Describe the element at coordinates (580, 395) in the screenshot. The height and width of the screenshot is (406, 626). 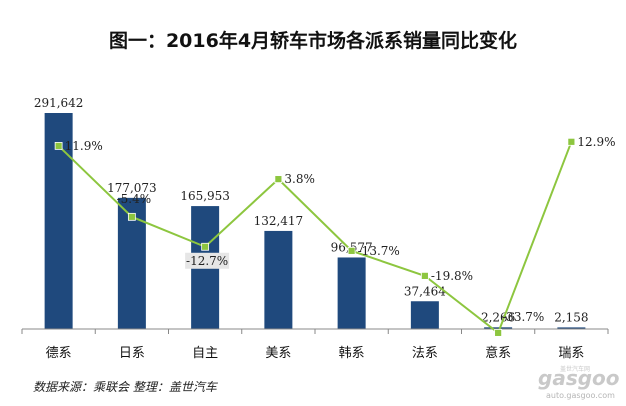
I see `watermark-url: auto.gasgoo.com` at that location.